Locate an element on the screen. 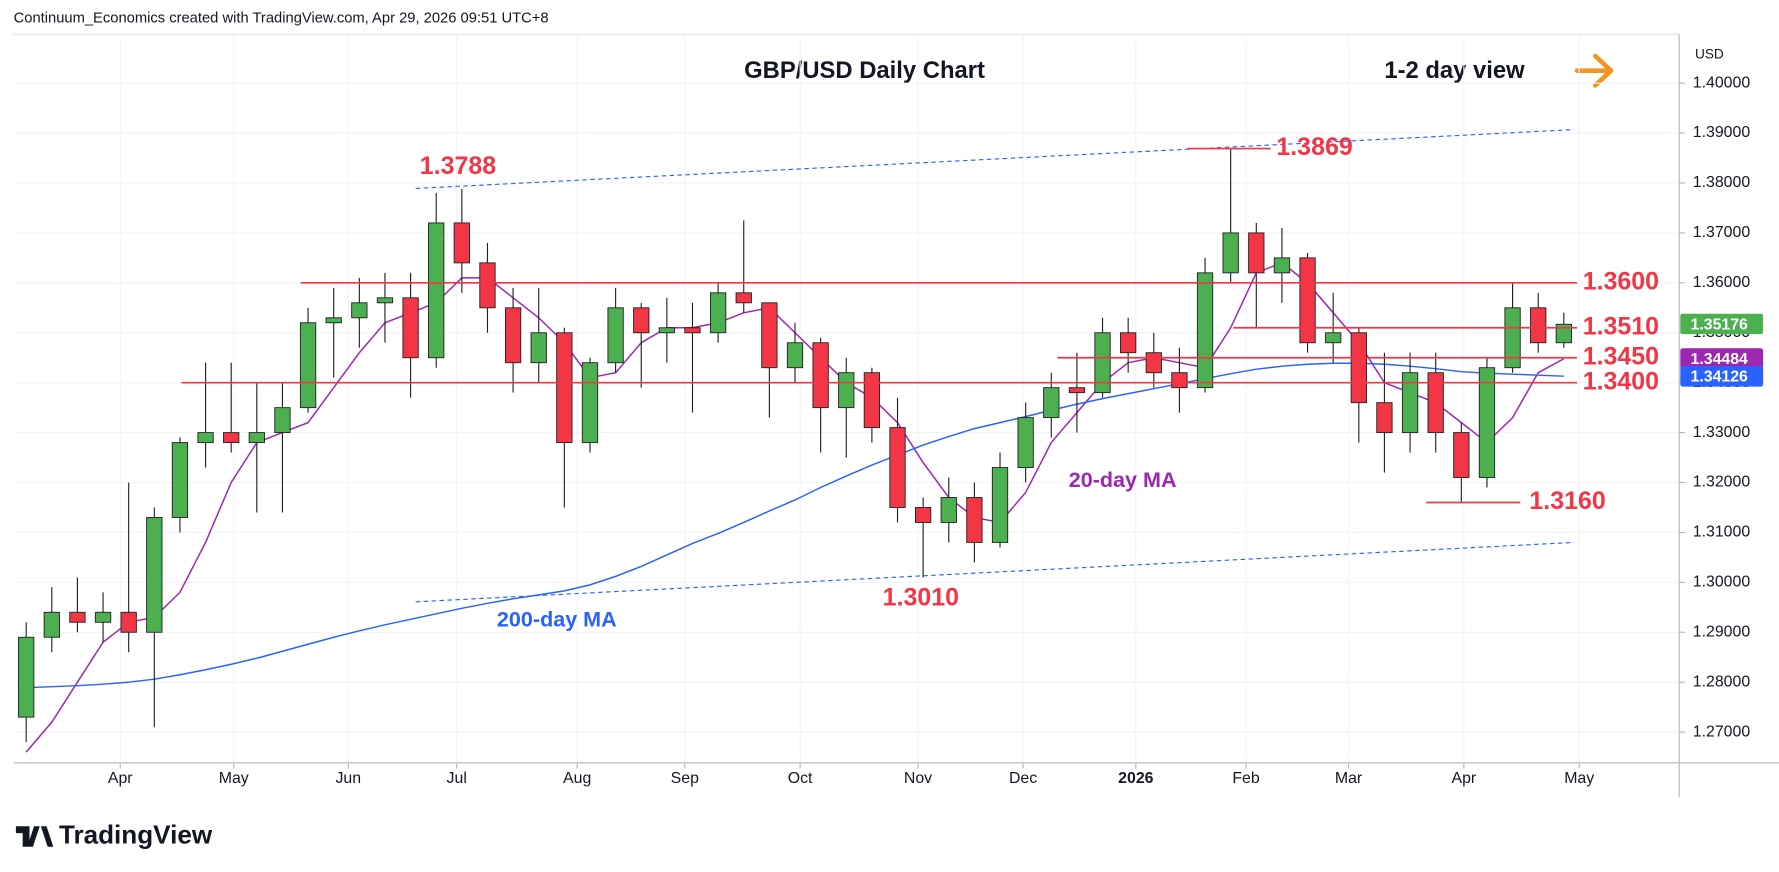 This screenshot has width=1779, height=872. level-label: 1.3600 is located at coordinates (1621, 281).